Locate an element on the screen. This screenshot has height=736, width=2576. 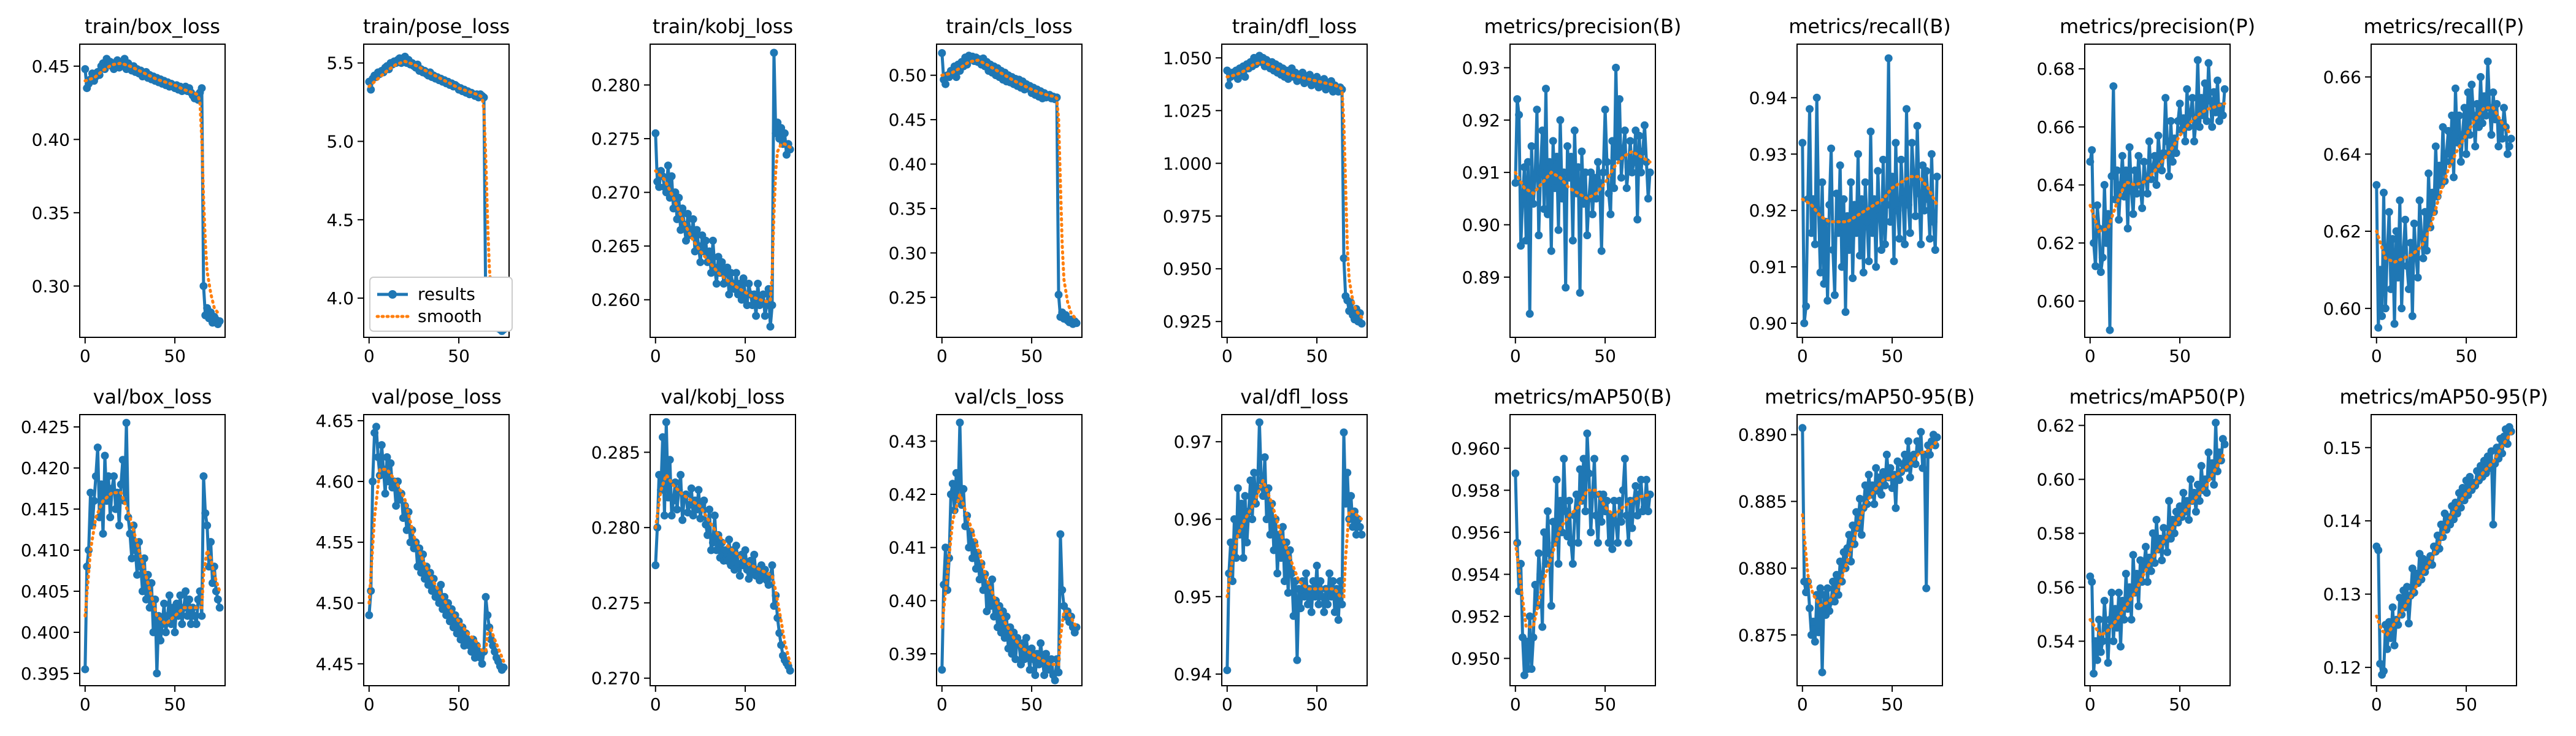
panel-title: val/dfl_loss is located at coordinates (1294, 396).